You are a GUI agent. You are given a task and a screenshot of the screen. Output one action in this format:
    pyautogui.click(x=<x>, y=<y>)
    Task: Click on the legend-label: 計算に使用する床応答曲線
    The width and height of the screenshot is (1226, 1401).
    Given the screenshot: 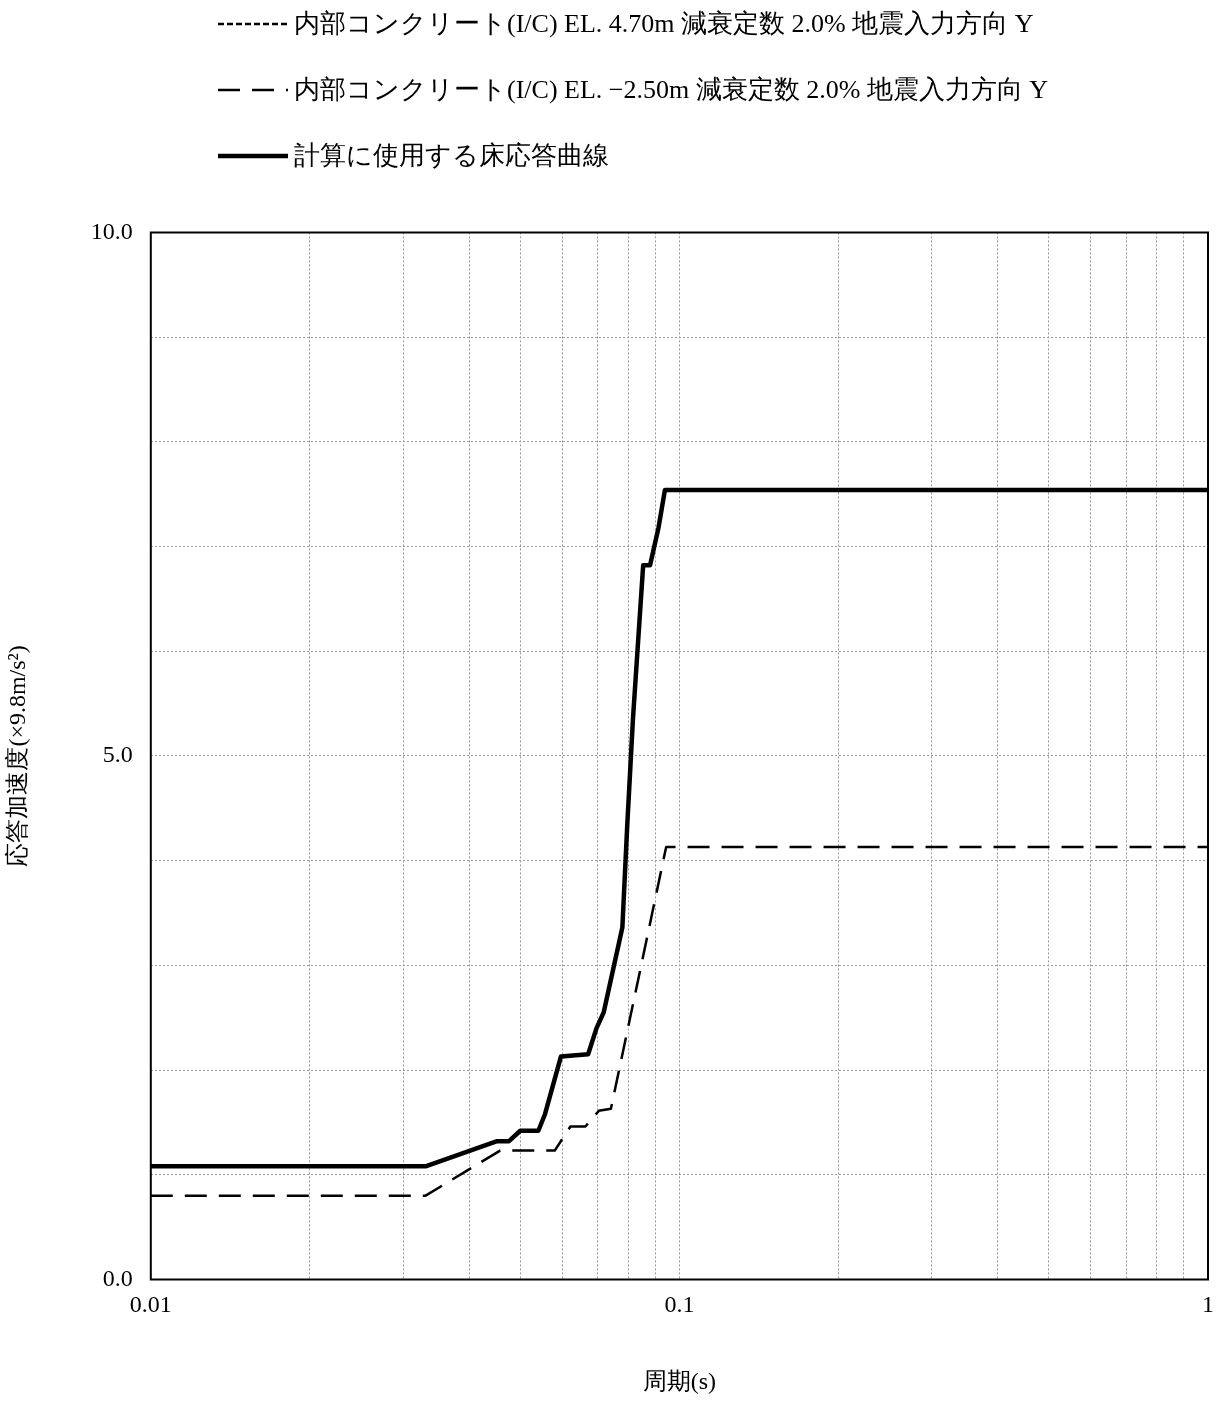 What is the action you would take?
    pyautogui.click(x=451, y=156)
    